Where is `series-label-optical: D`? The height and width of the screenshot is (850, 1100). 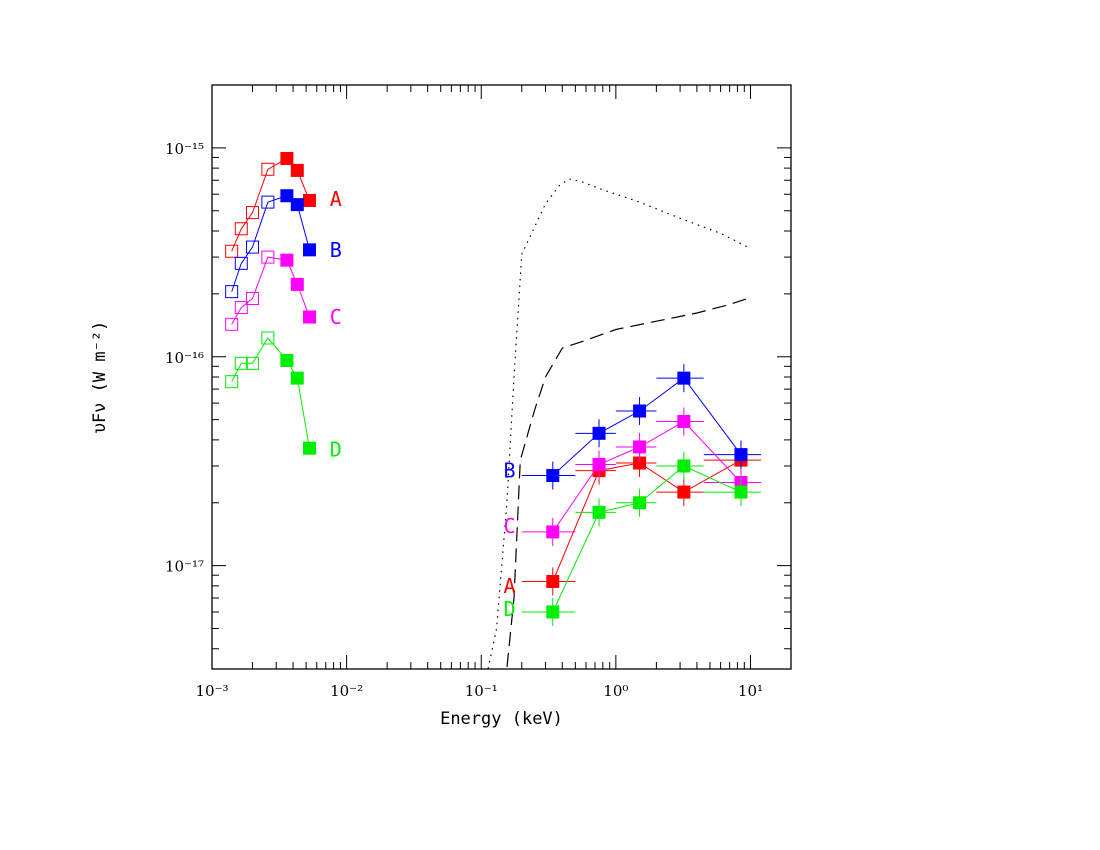 series-label-optical: D is located at coordinates (336, 449).